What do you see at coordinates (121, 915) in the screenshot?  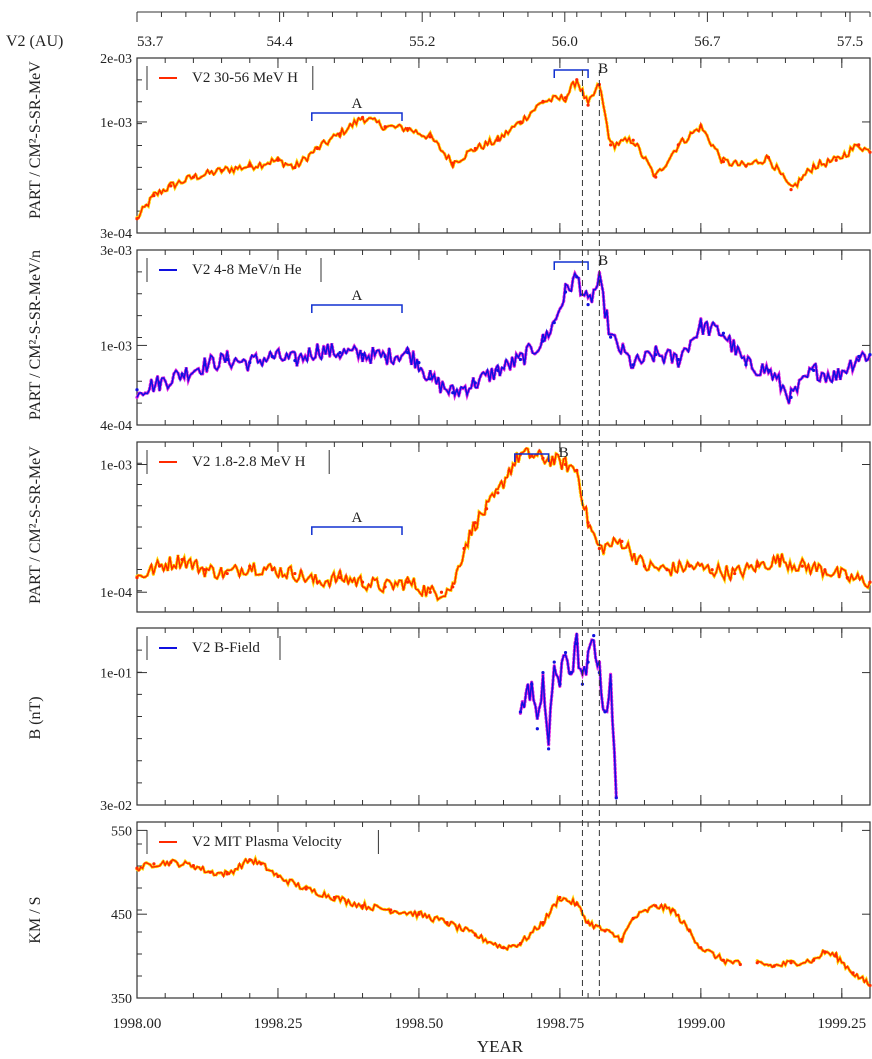 I see `y-tick-label: 450` at bounding box center [121, 915].